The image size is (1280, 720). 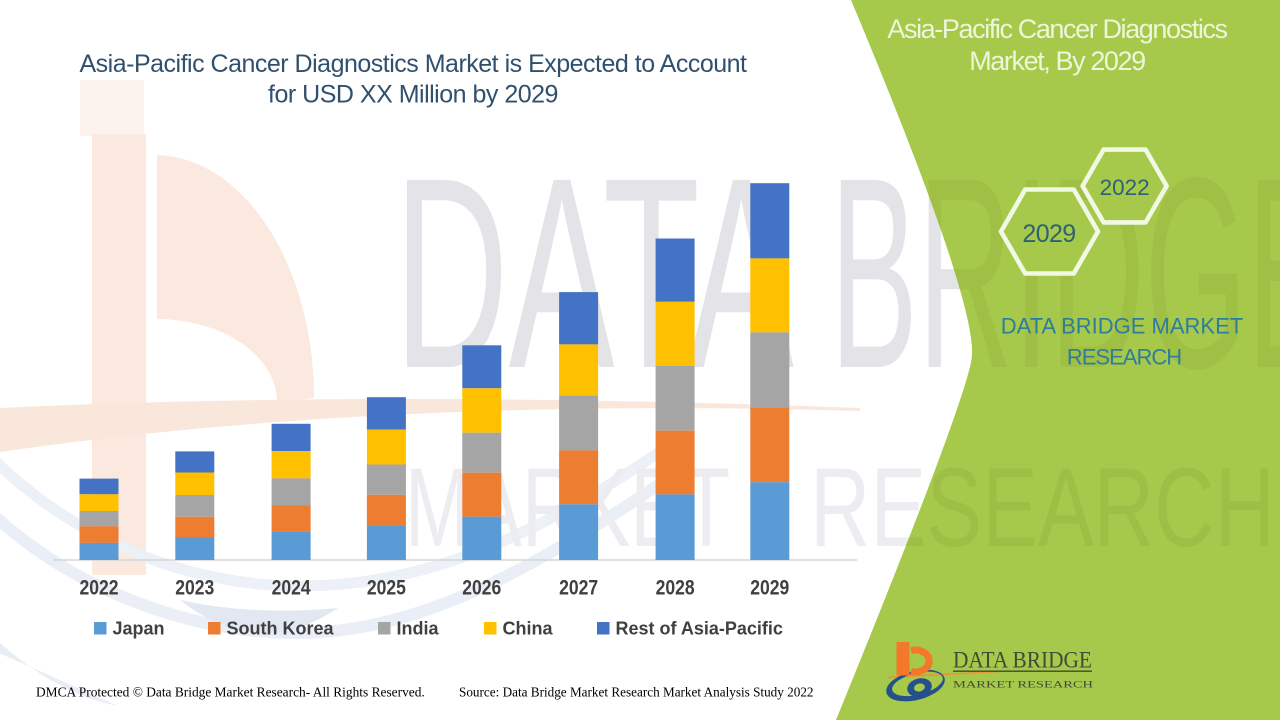 I want to click on svg-text: 2026, so click(x=481, y=588).